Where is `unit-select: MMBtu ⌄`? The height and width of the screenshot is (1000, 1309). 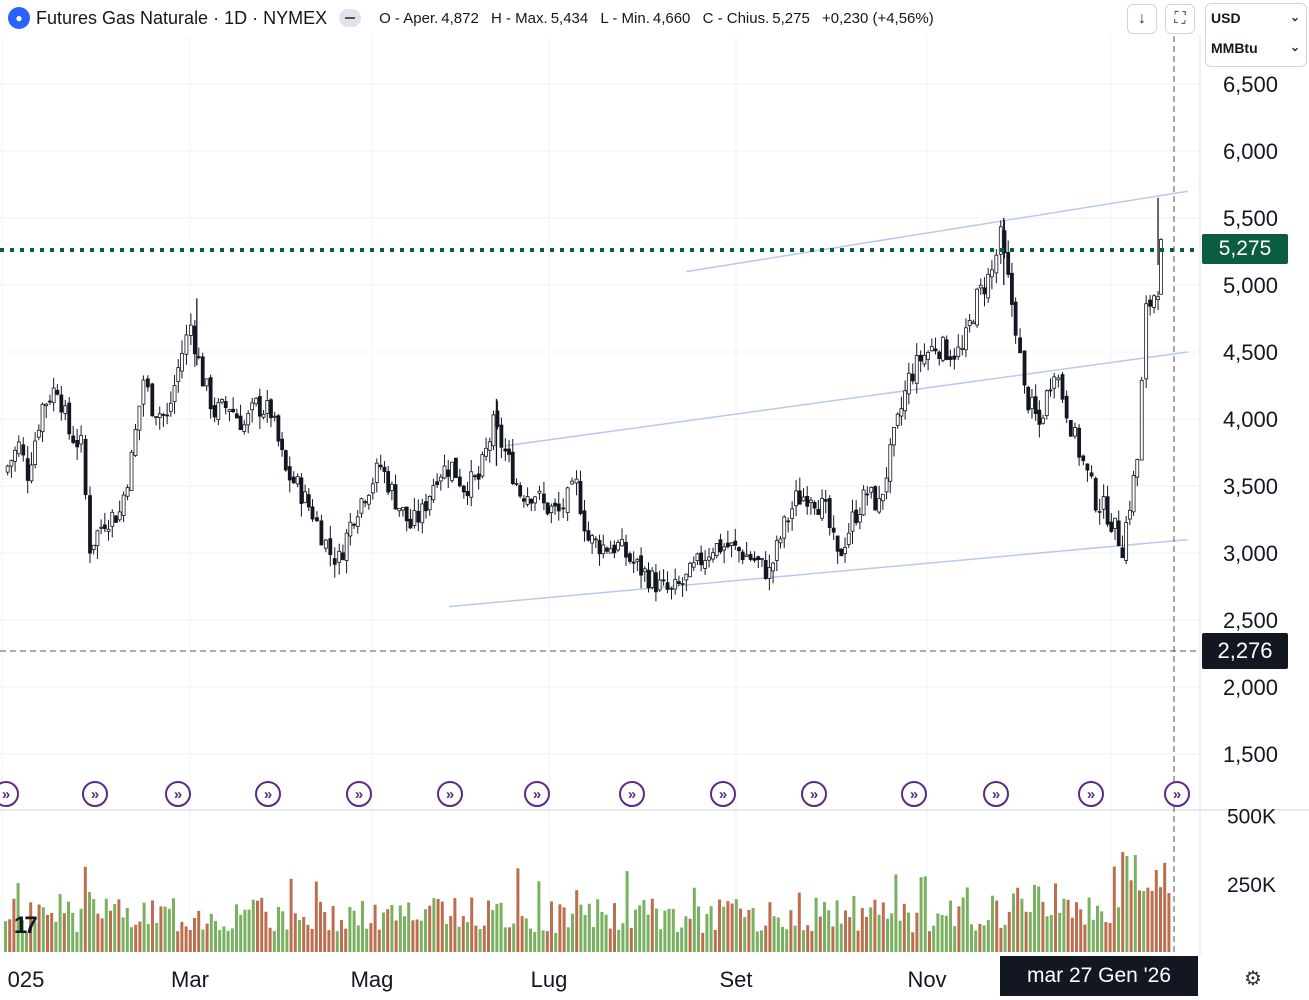
unit-select: MMBtu ⌄ is located at coordinates (1256, 49).